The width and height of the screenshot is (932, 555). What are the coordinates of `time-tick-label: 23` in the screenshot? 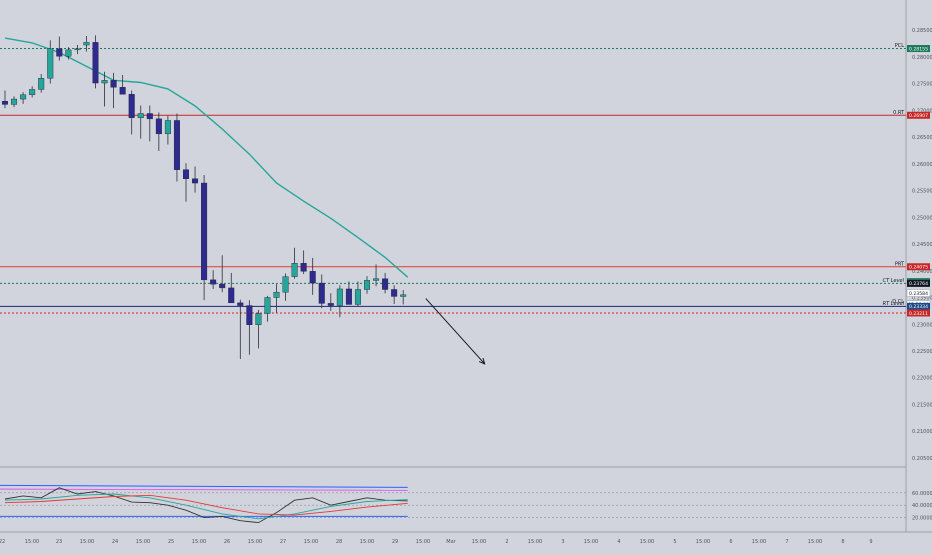 It's located at (59, 542).